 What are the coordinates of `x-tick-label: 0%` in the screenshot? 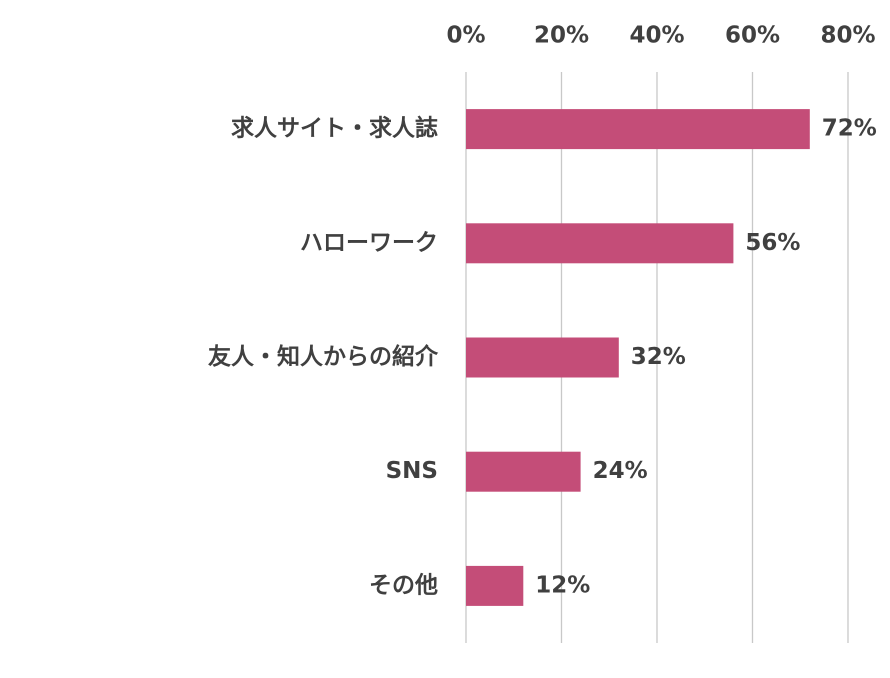 It's located at (465, 36).